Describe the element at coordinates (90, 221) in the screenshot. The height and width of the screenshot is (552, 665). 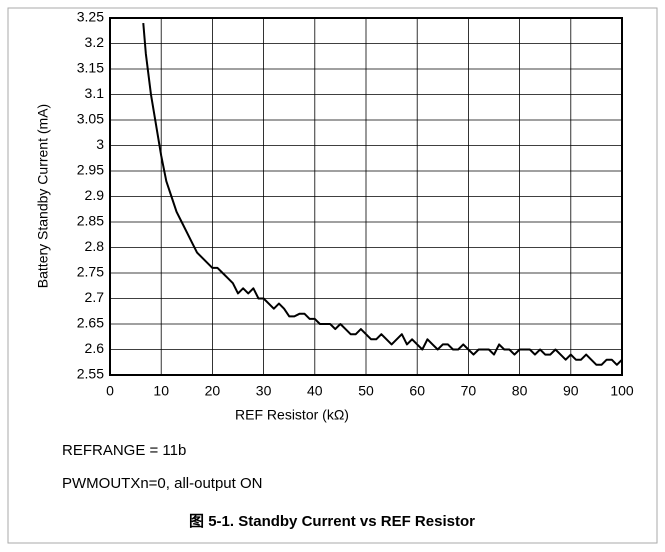
I see `y-tick-label: 2.85` at that location.